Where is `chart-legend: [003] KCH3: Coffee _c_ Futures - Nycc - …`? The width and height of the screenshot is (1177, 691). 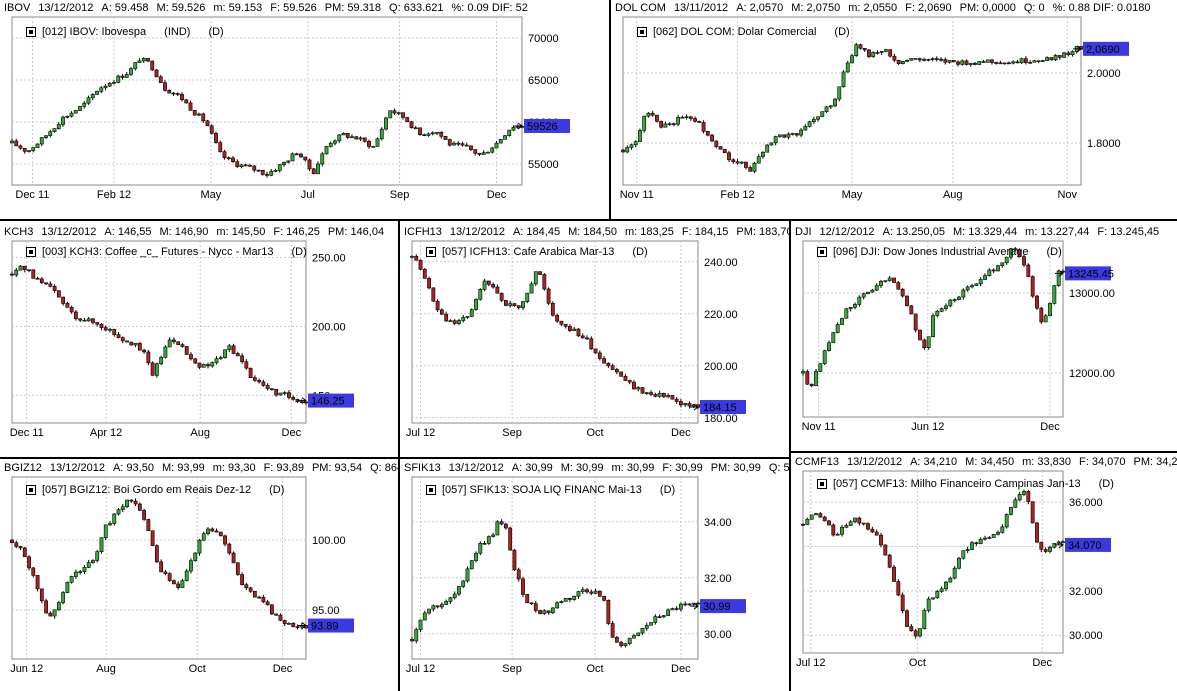
chart-legend: [003] KCH3: Coffee _c_ Futures - Nycc - … is located at coordinates (166, 252).